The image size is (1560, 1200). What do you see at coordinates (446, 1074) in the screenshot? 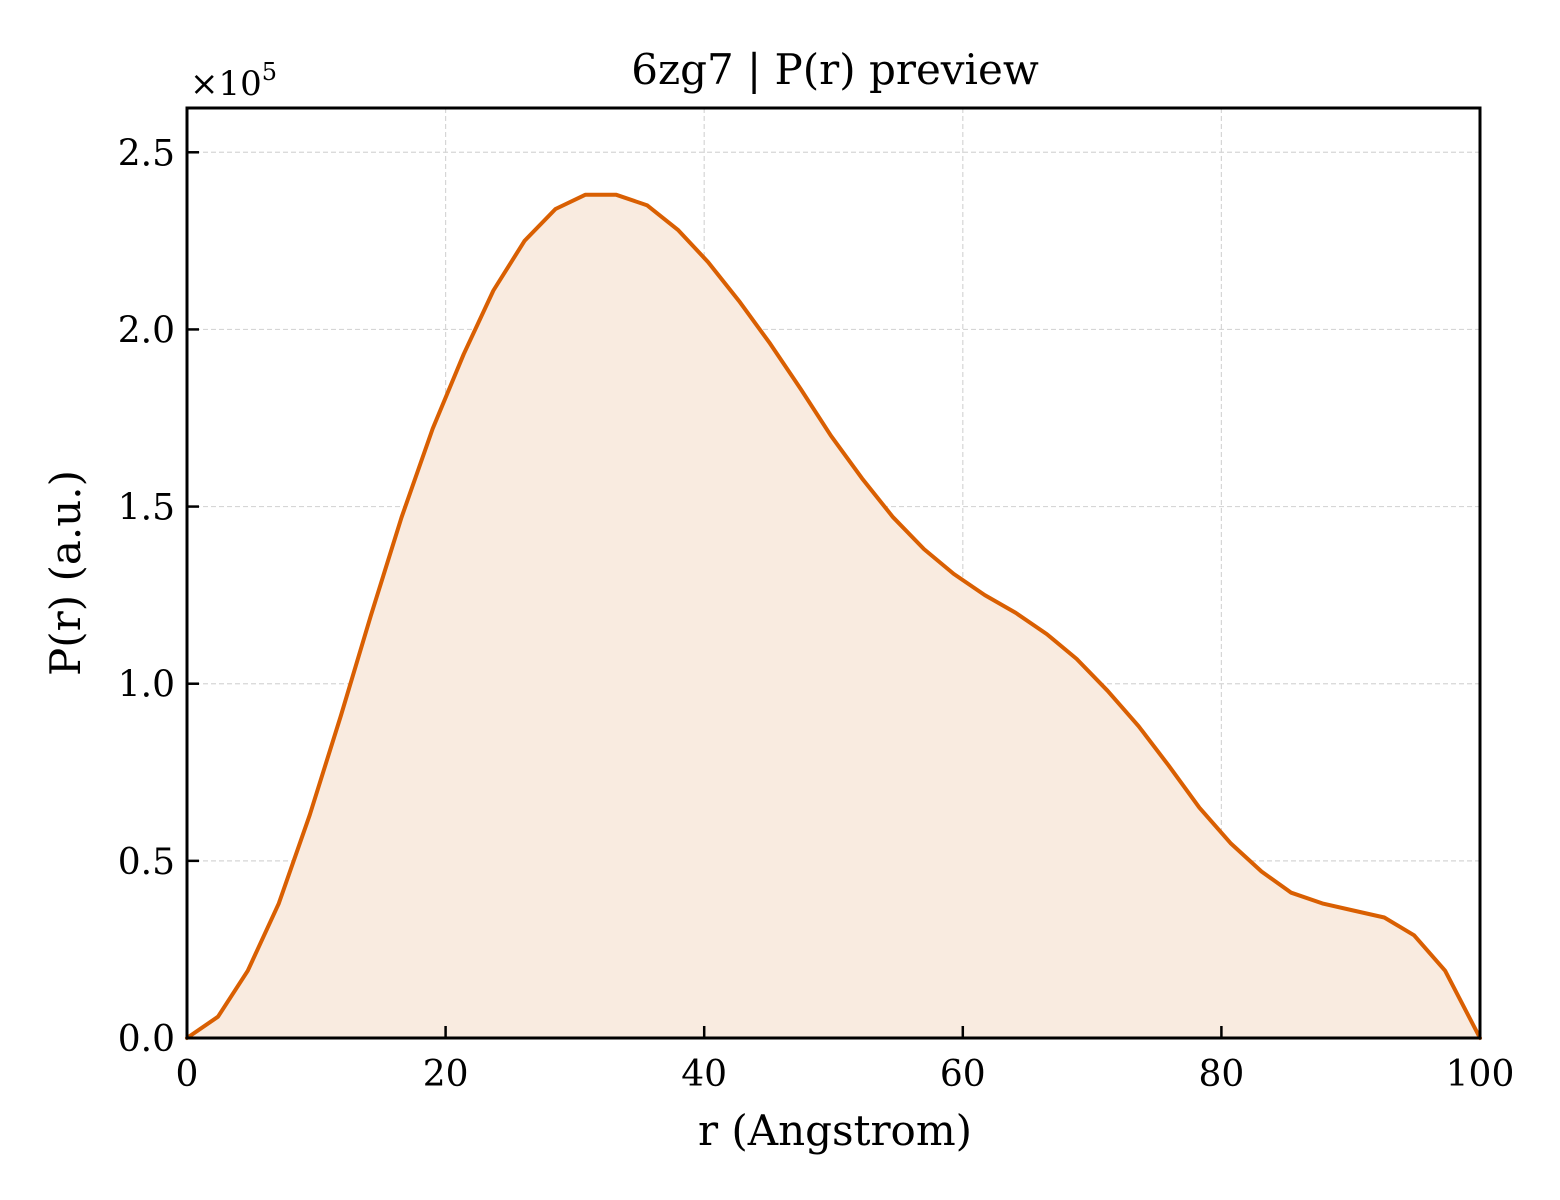
I see `x-tick-label: 20` at bounding box center [446, 1074].